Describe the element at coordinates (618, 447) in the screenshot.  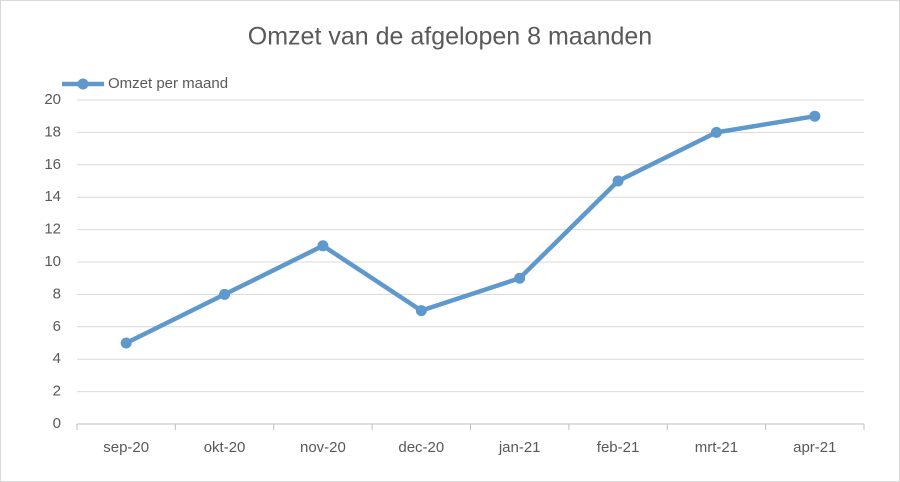
I see `x-tick-label: feb-21` at that location.